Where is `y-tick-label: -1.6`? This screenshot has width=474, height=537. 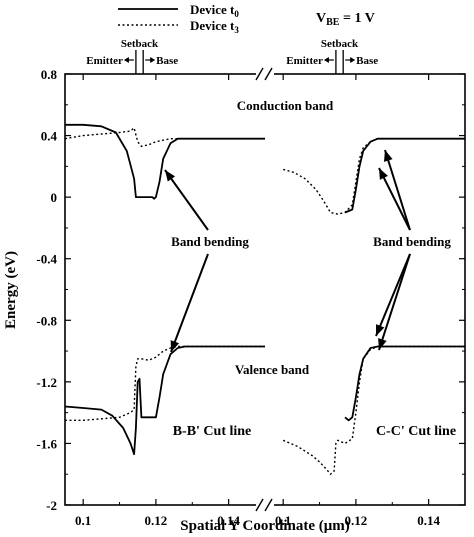
y-tick-label: -1.6 is located at coordinates (46, 443).